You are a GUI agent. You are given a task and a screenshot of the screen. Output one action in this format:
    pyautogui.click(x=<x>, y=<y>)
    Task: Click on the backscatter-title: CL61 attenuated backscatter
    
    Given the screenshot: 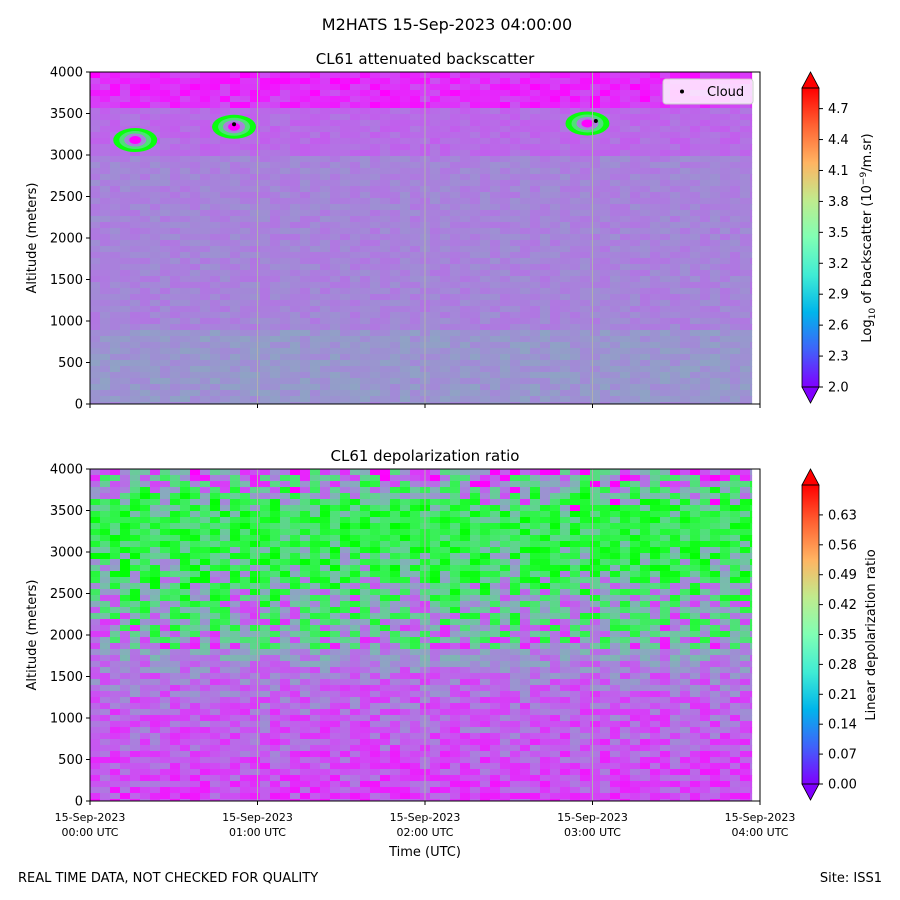 What is the action you would take?
    pyautogui.click(x=425, y=59)
    